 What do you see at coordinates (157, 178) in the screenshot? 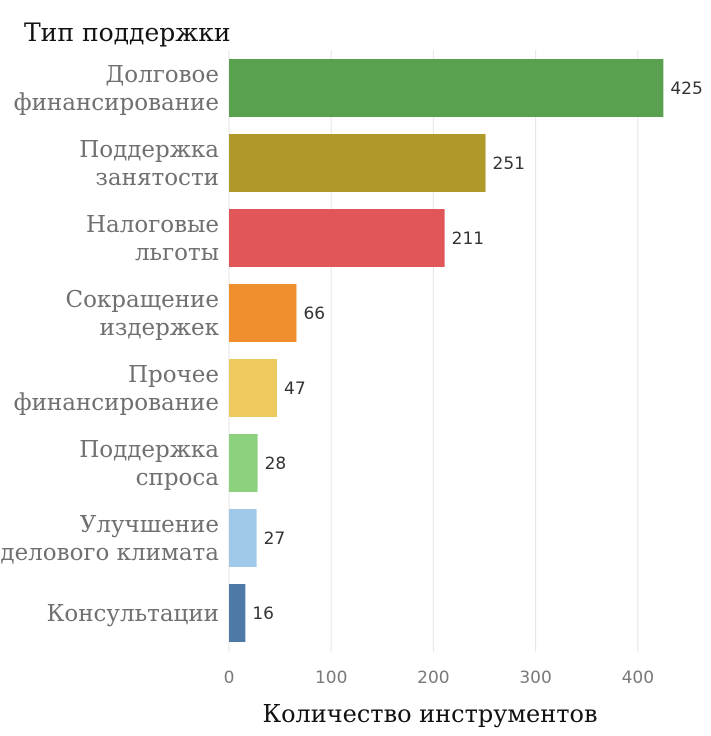
I see `category-label: занятости` at bounding box center [157, 178].